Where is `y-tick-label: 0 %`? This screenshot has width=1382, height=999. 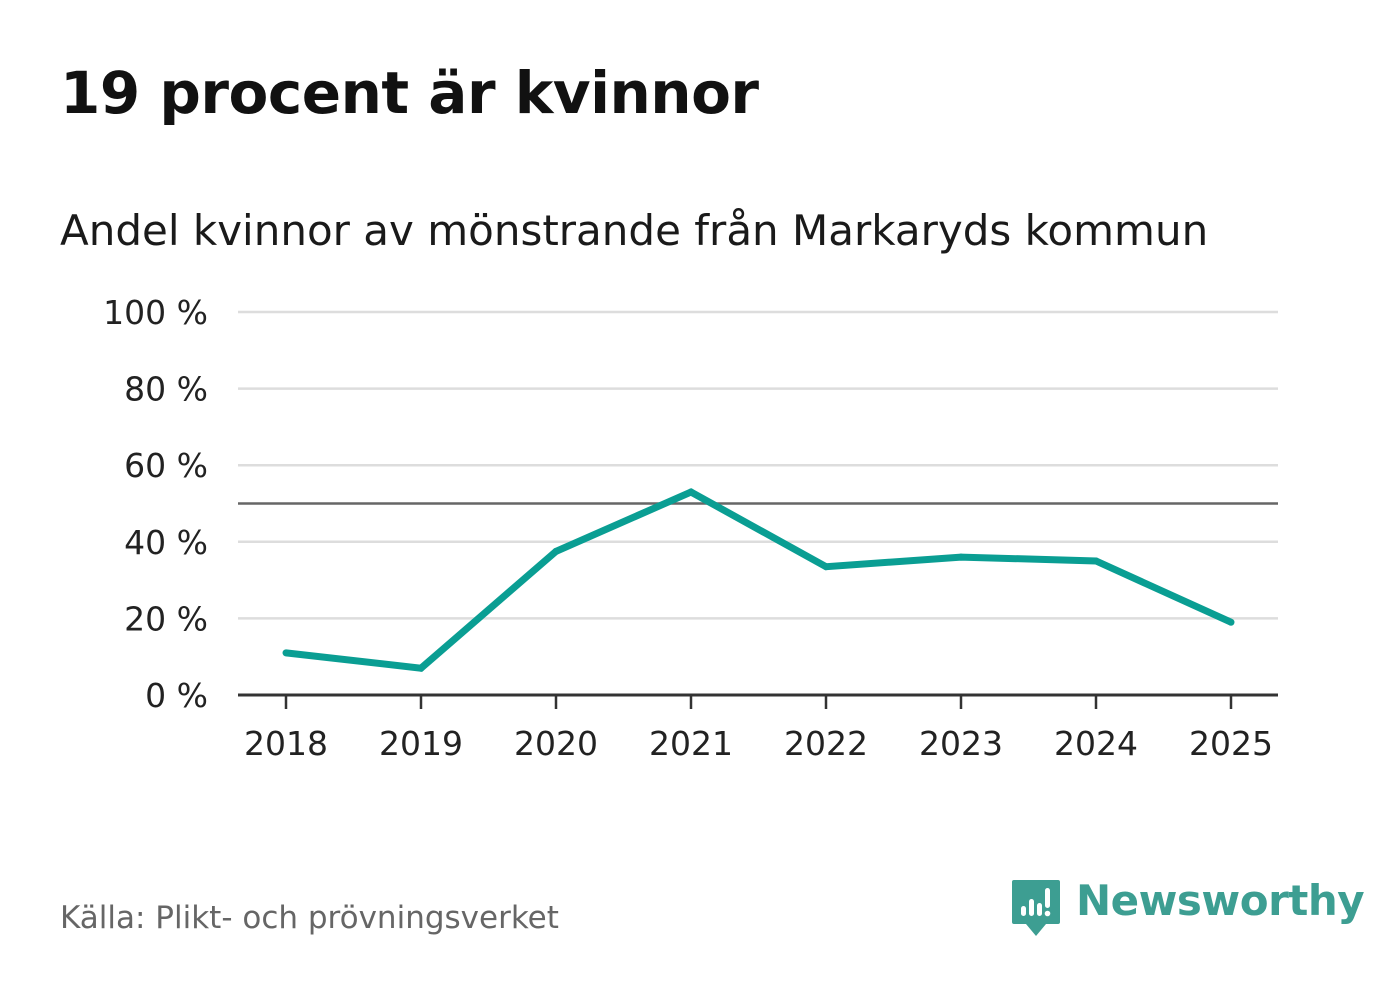 y-tick-label: 0 % is located at coordinates (176, 695).